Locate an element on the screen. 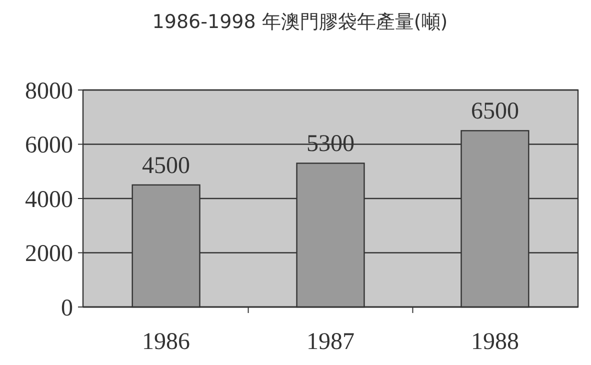 This screenshot has width=591, height=365. y-tick-label: 8000 is located at coordinates (49, 91).